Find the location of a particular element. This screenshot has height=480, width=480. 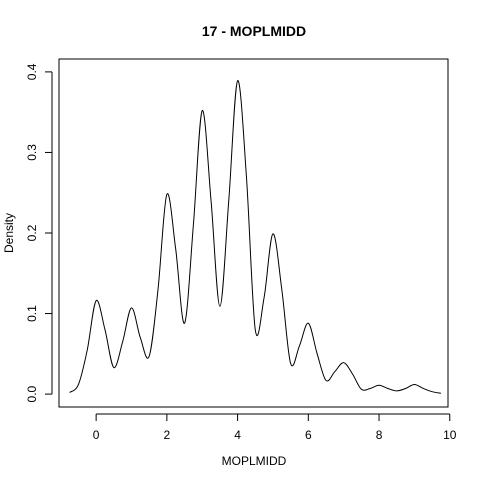

x-tick-label: 2 is located at coordinates (167, 435).